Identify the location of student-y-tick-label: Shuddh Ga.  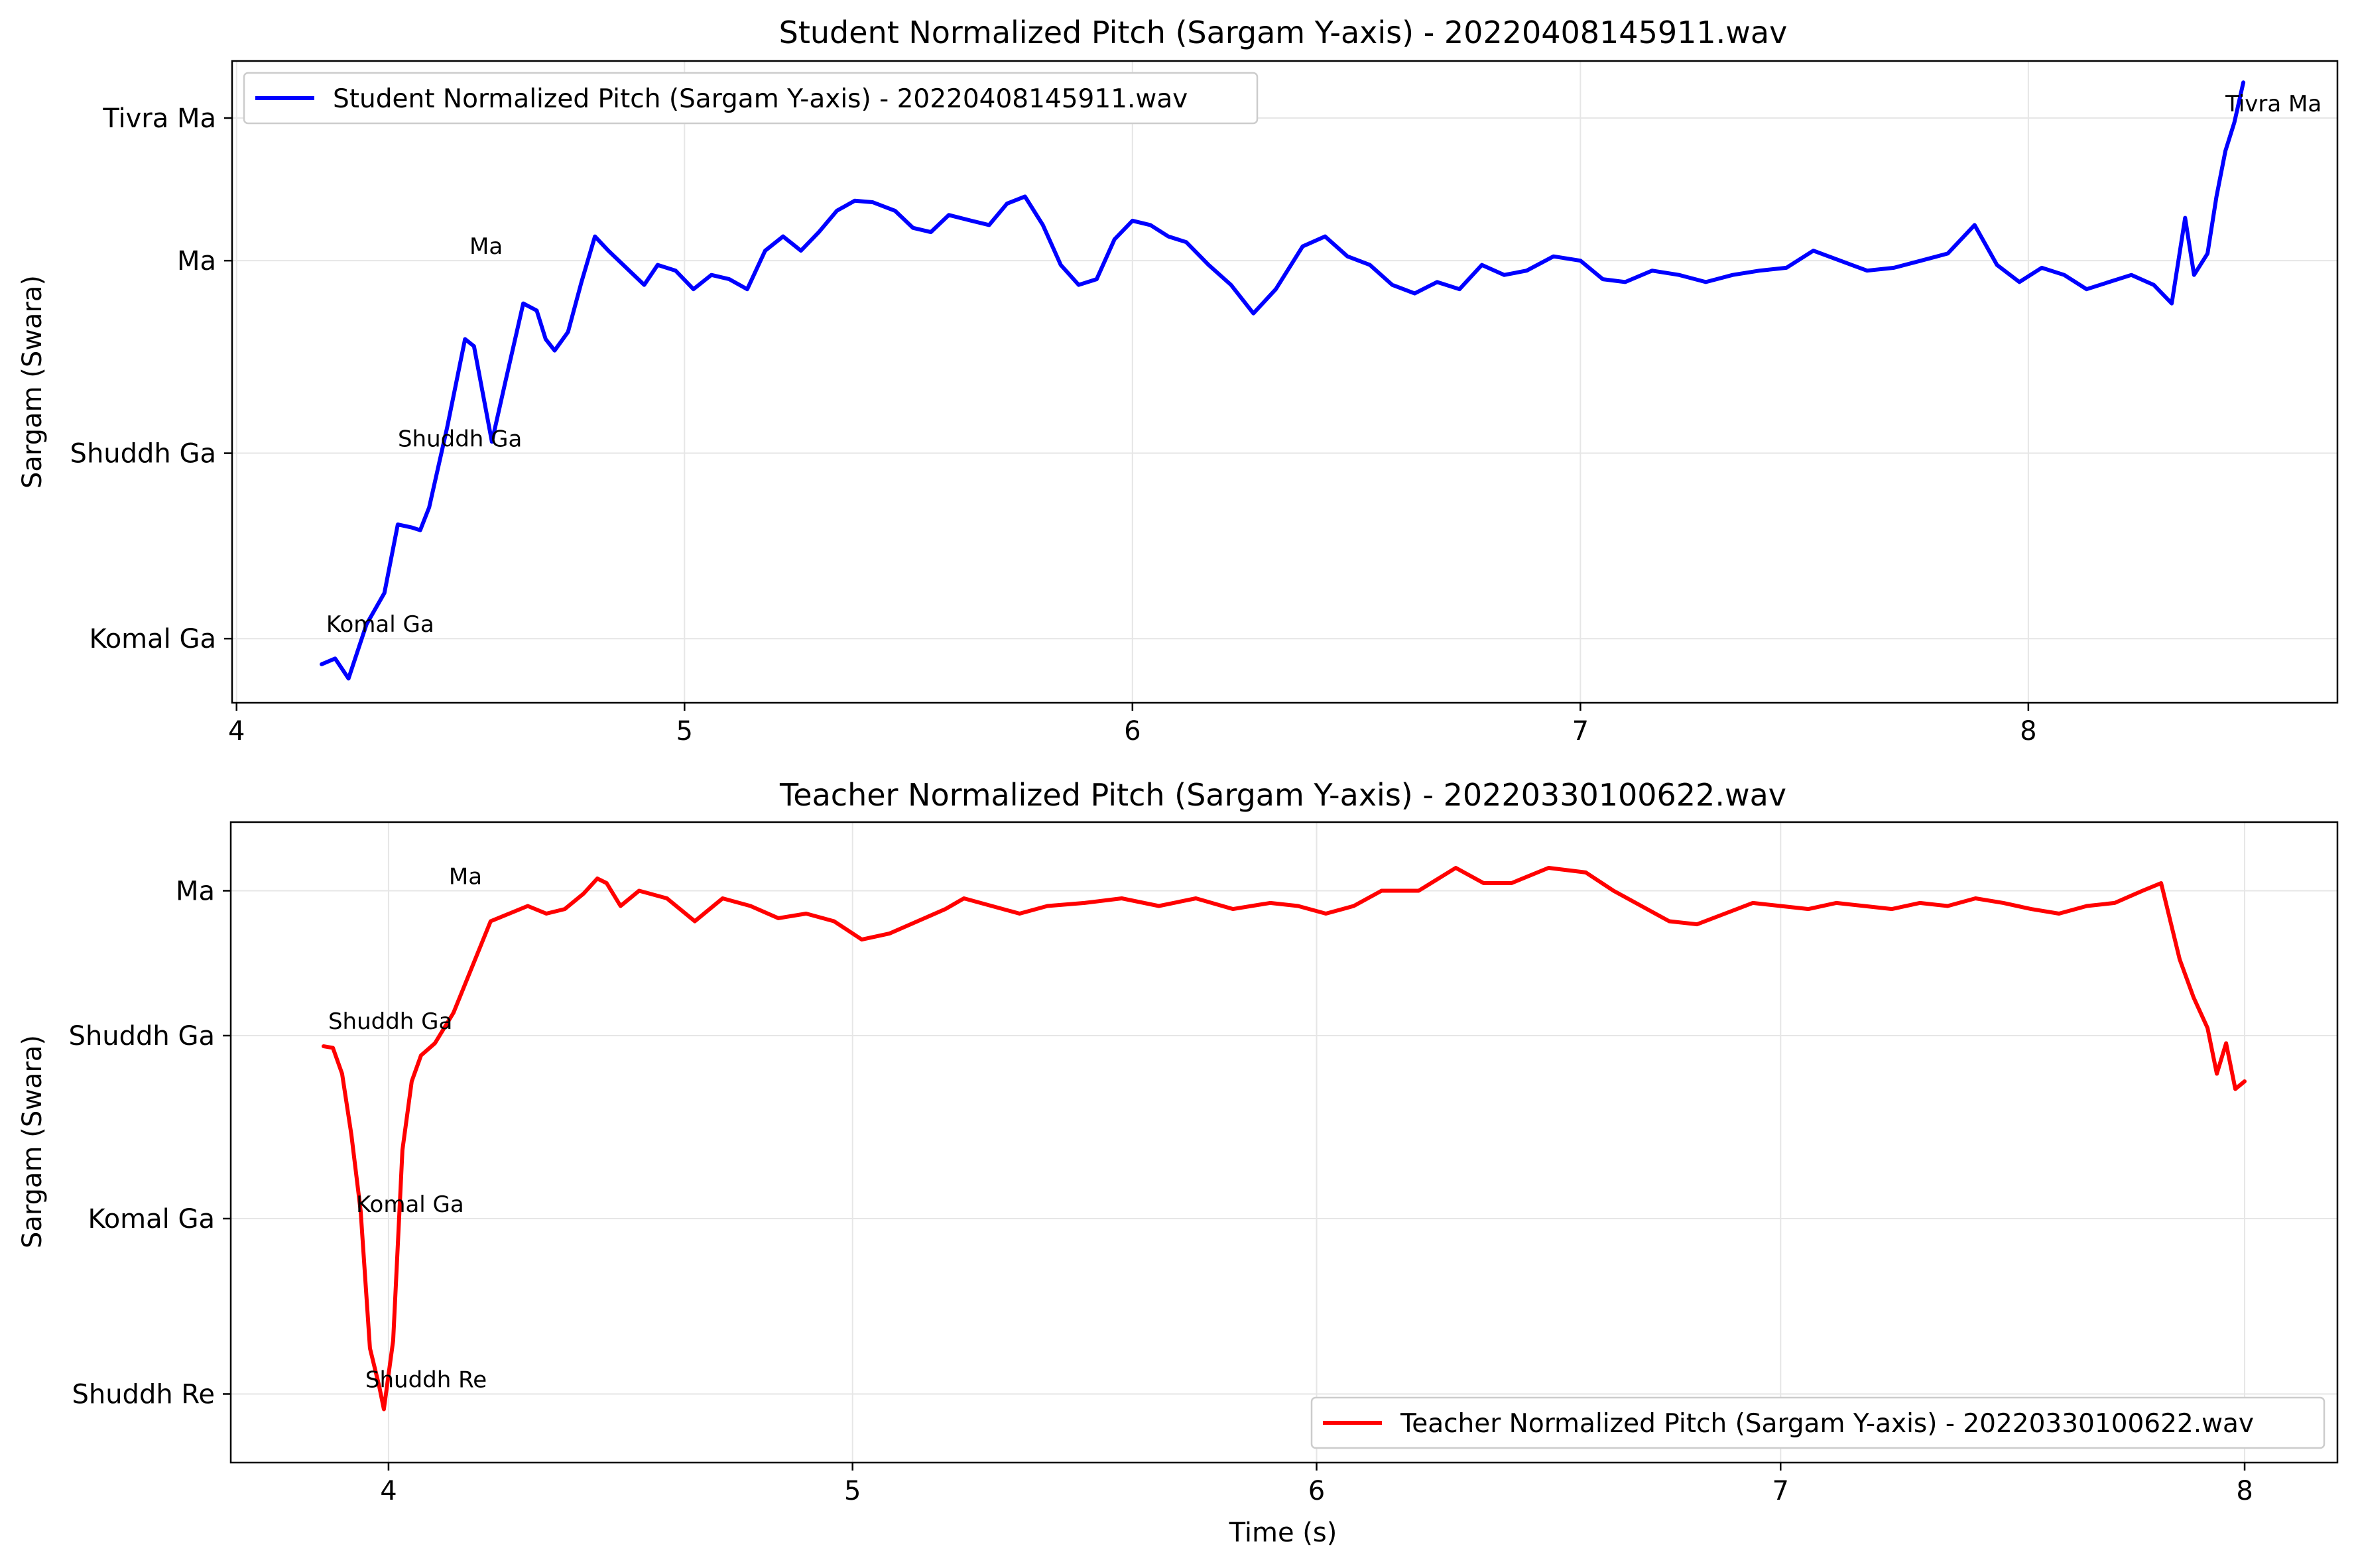
(143, 454).